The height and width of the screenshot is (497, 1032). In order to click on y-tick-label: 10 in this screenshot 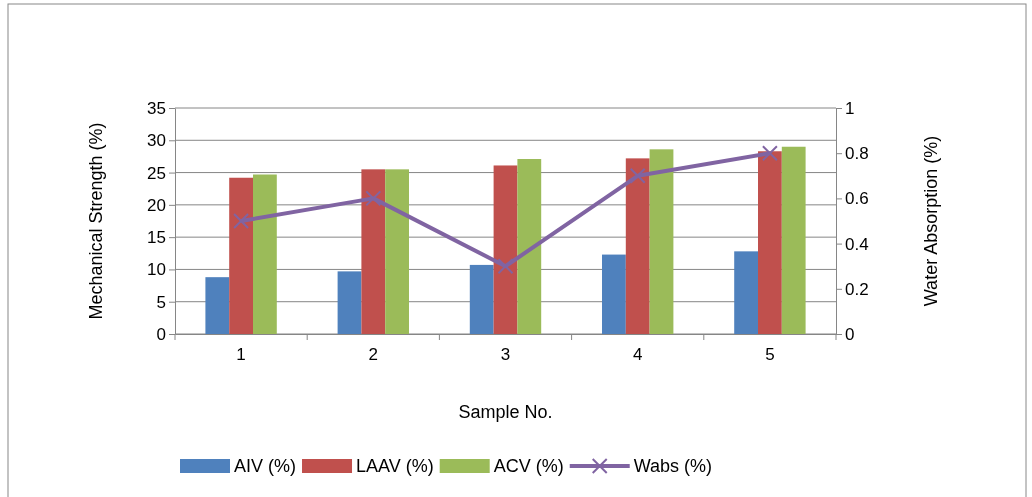, I will do `click(156, 270)`.